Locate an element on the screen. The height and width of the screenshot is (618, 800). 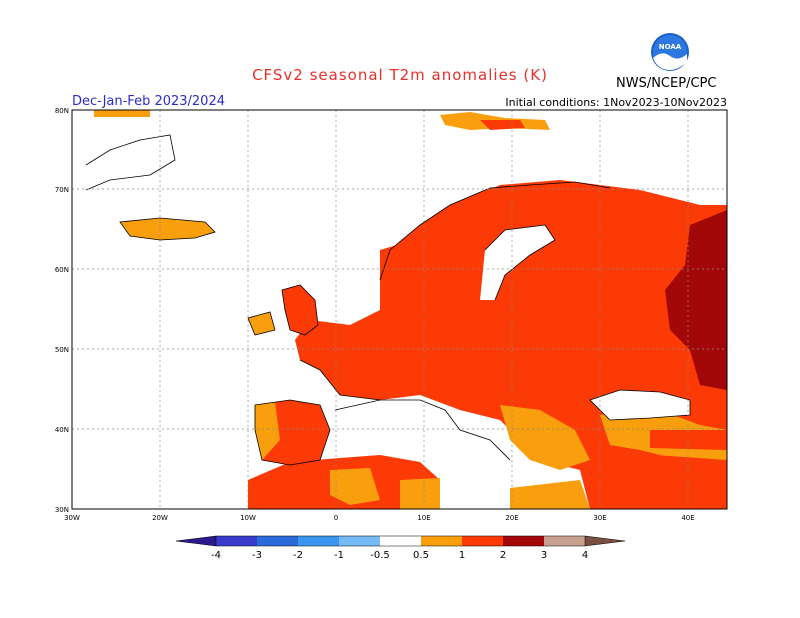
lon-label: 30E is located at coordinates (599, 518).